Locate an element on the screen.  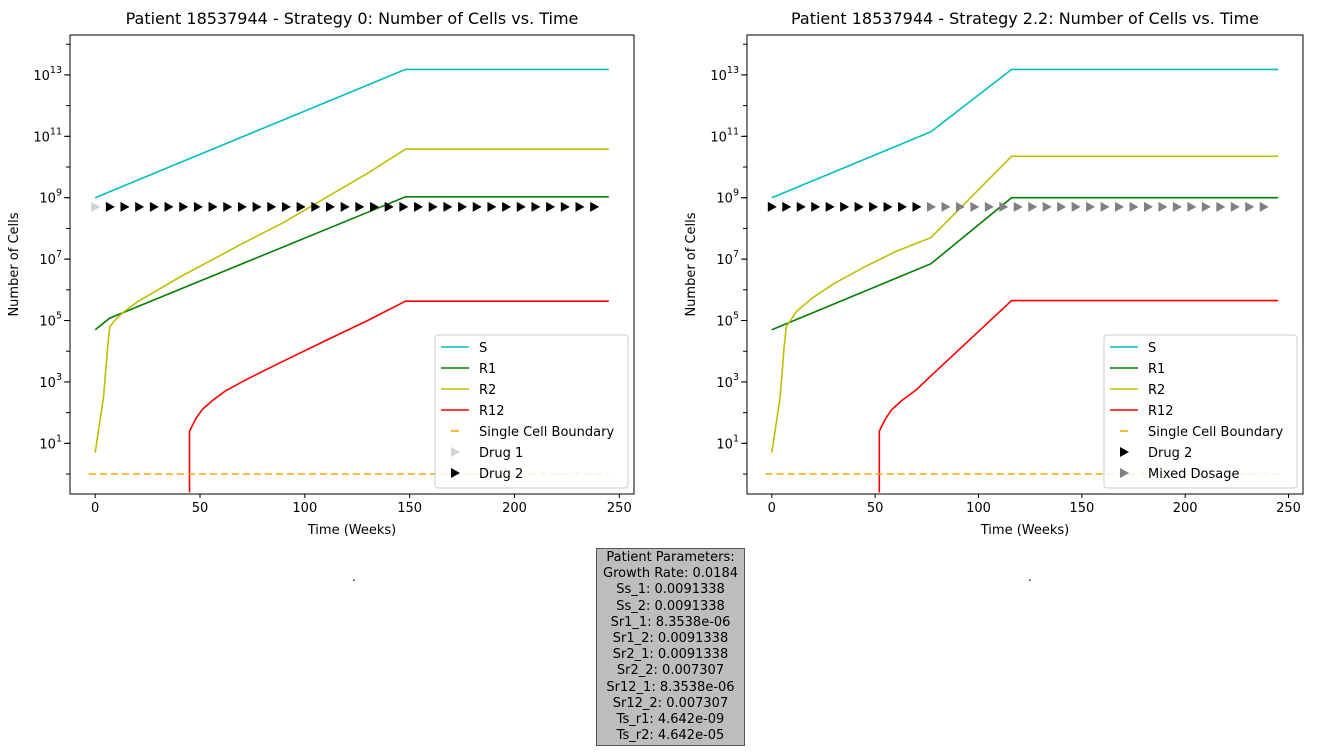
parameter-line: Sr2_1: 0.0091338 is located at coordinates (670, 655).